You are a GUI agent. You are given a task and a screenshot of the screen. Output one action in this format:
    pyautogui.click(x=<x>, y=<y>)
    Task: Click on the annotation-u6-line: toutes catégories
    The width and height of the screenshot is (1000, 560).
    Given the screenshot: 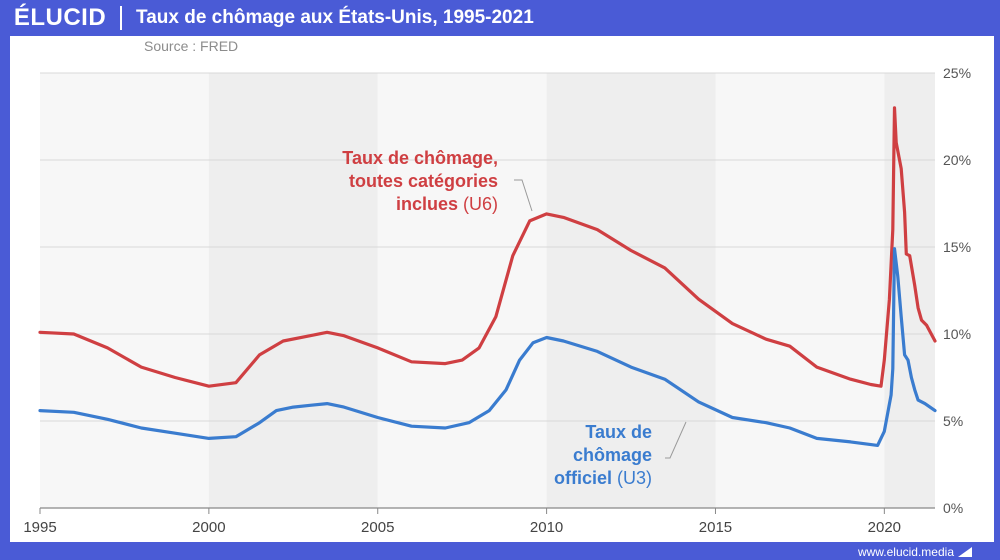 What is the action you would take?
    pyautogui.click(x=423, y=181)
    